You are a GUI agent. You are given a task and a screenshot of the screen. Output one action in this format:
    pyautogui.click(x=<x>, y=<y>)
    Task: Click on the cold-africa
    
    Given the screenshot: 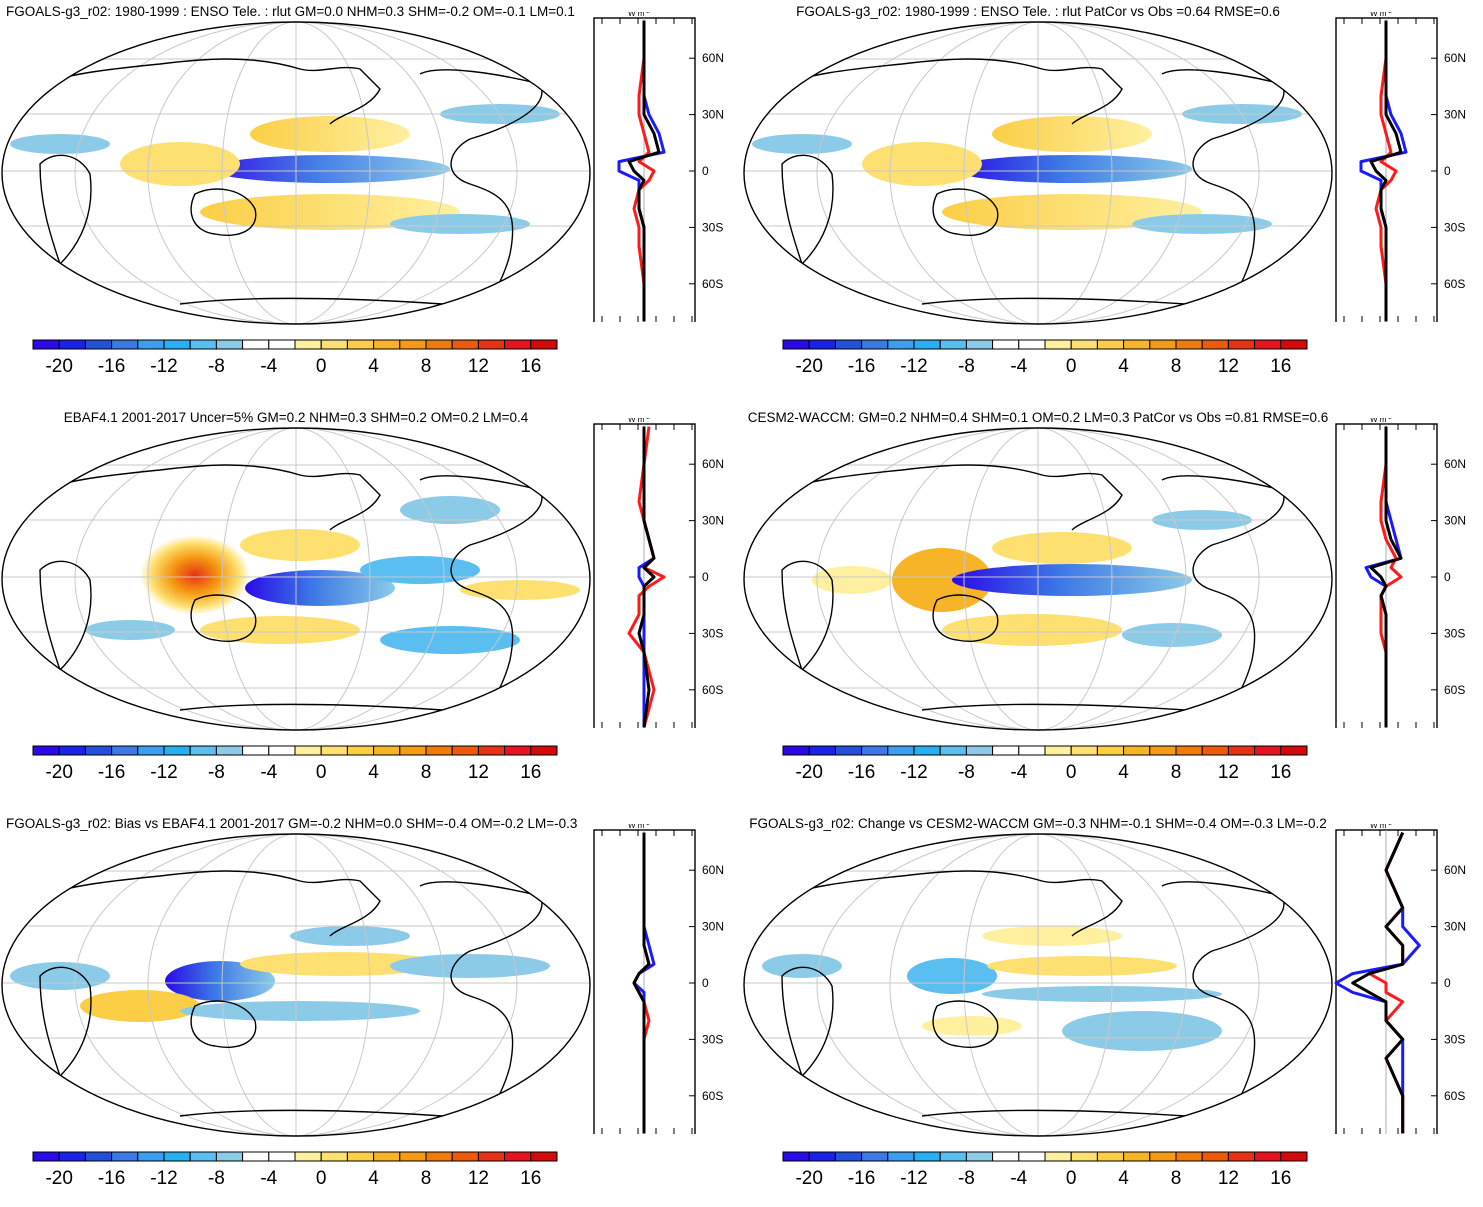 What is the action you would take?
    pyautogui.click(x=60, y=976)
    